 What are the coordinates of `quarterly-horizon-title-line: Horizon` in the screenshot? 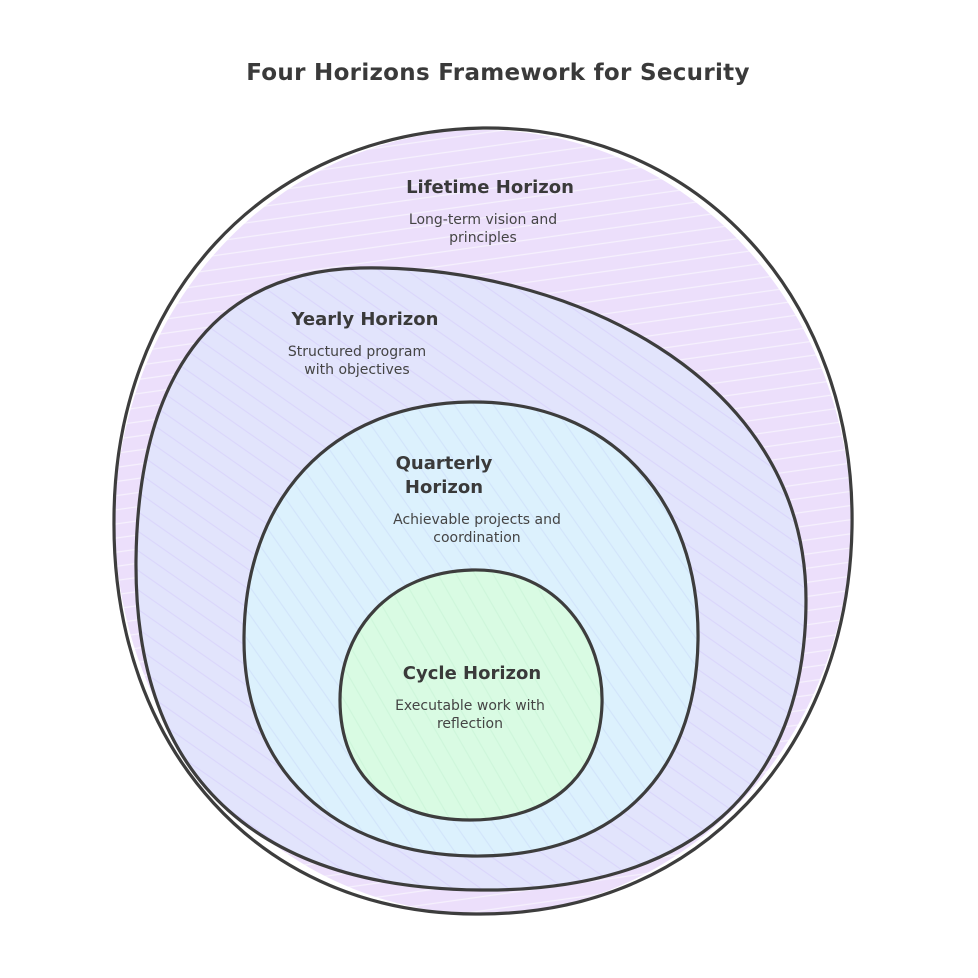 It's located at (444, 487).